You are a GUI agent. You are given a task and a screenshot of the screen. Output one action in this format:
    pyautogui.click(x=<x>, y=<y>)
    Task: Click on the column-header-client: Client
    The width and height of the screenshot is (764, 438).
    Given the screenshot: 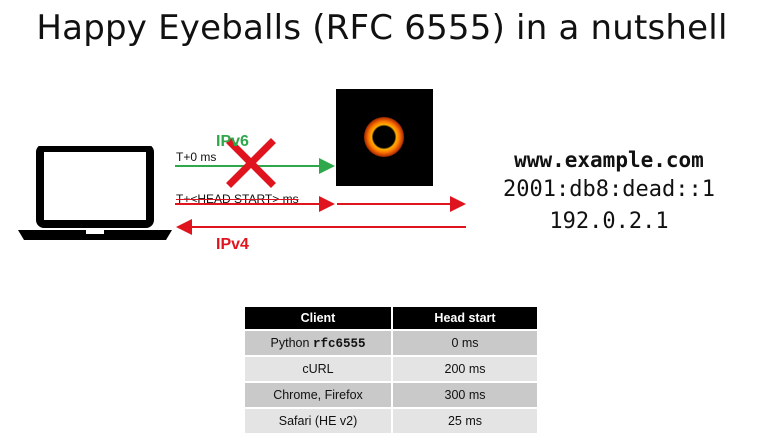 What is the action you would take?
    pyautogui.click(x=318, y=318)
    